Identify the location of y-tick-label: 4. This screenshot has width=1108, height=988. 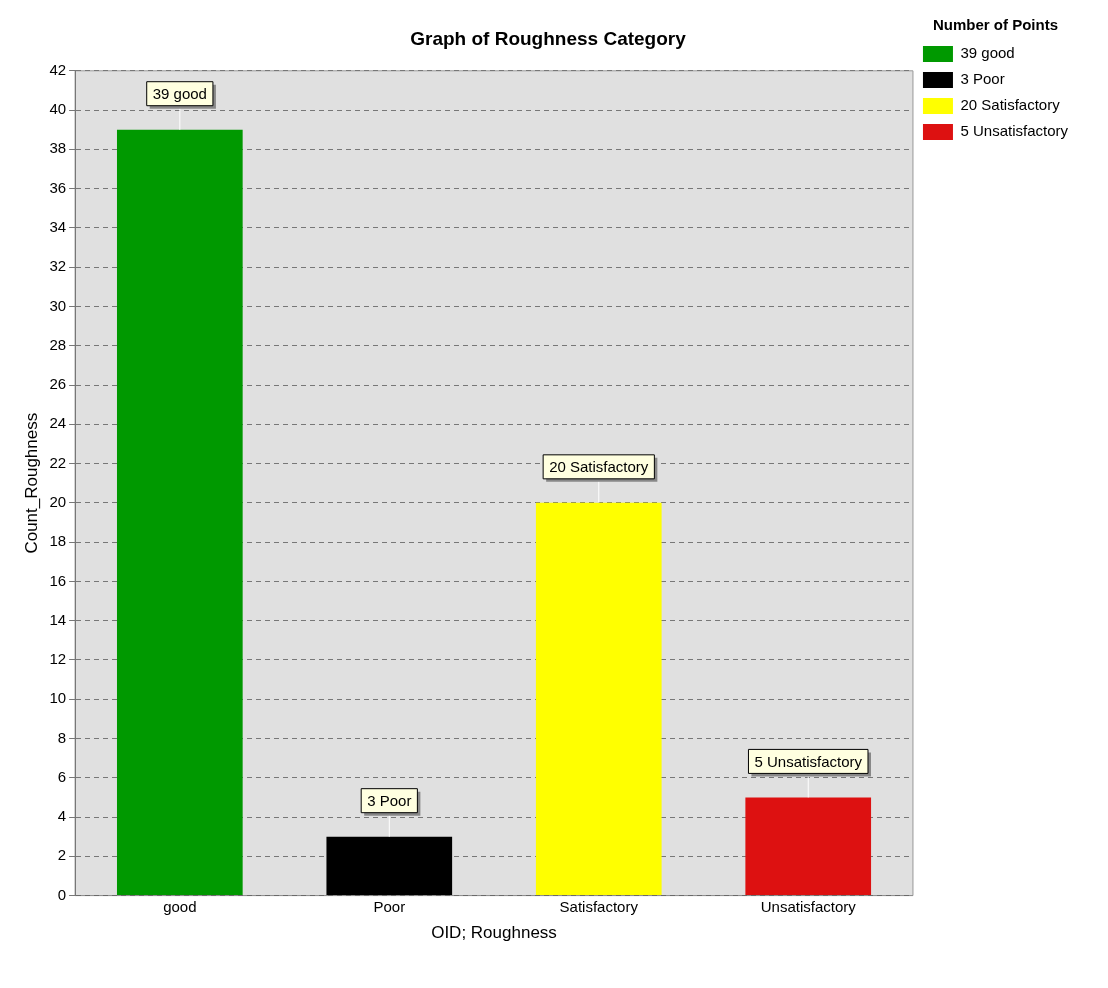
(62, 816).